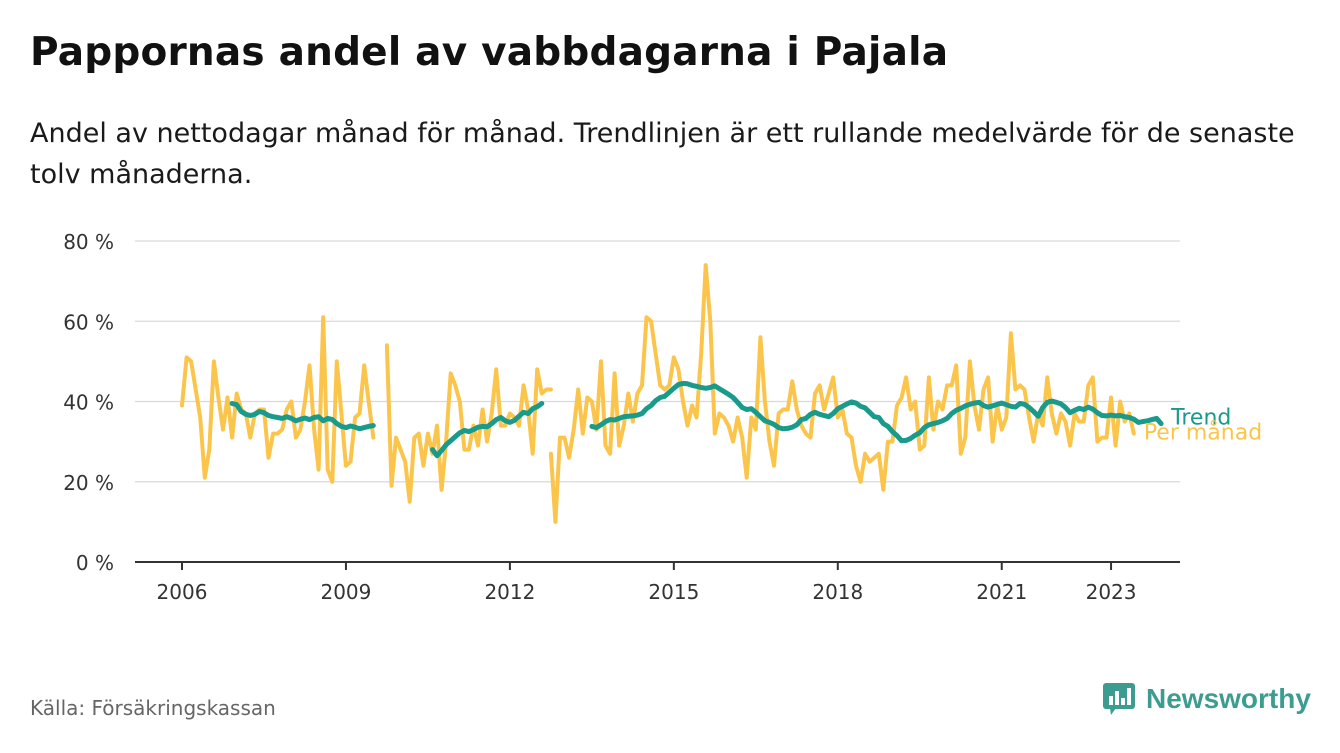  I want to click on brand-logo: Newsworthy, so click(1206, 699).